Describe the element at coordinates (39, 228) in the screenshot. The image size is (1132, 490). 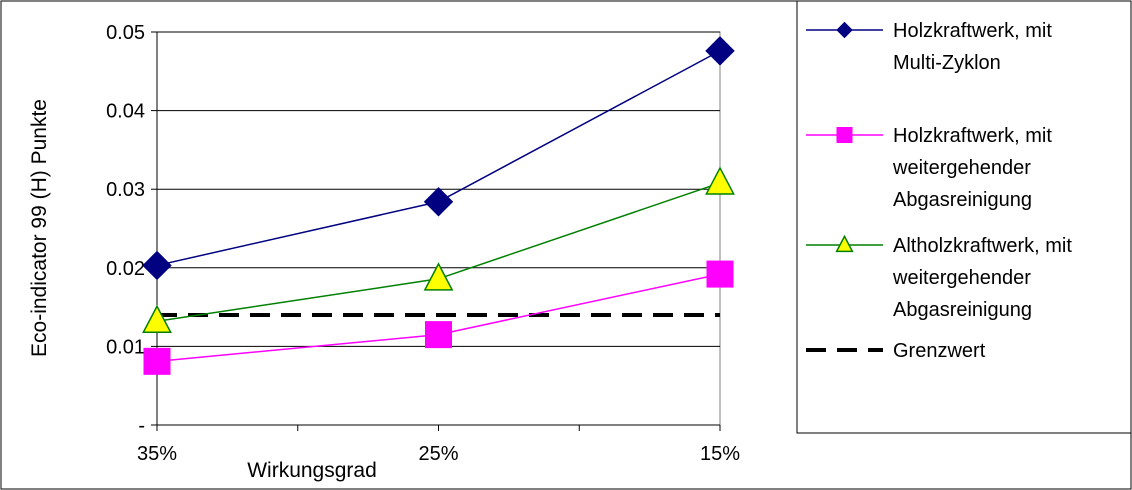
I see `y-axis-title: Eco-indicator 99 (H) Punkte` at that location.